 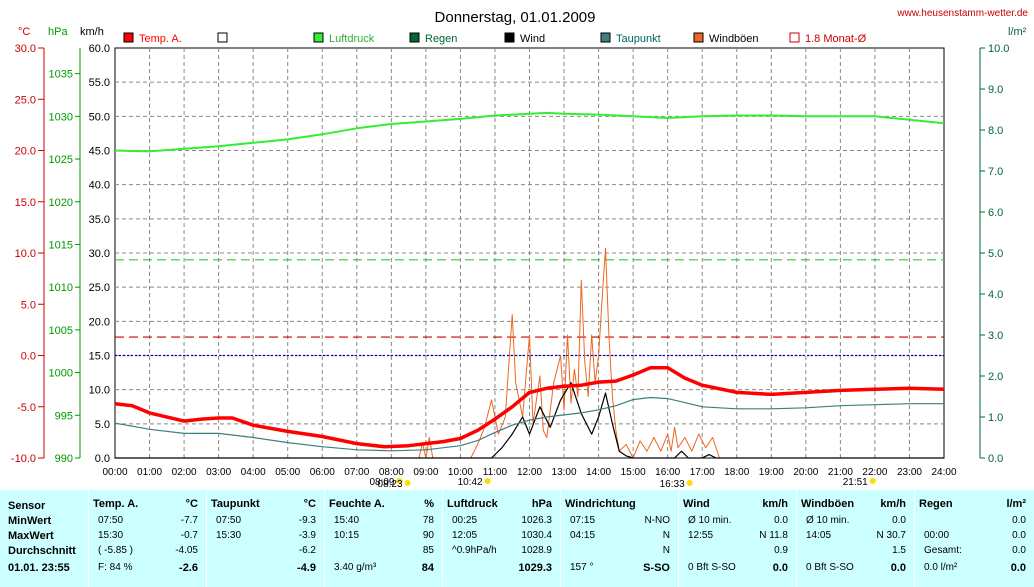 I want to click on column-header: Feuchte A., so click(x=357, y=504).